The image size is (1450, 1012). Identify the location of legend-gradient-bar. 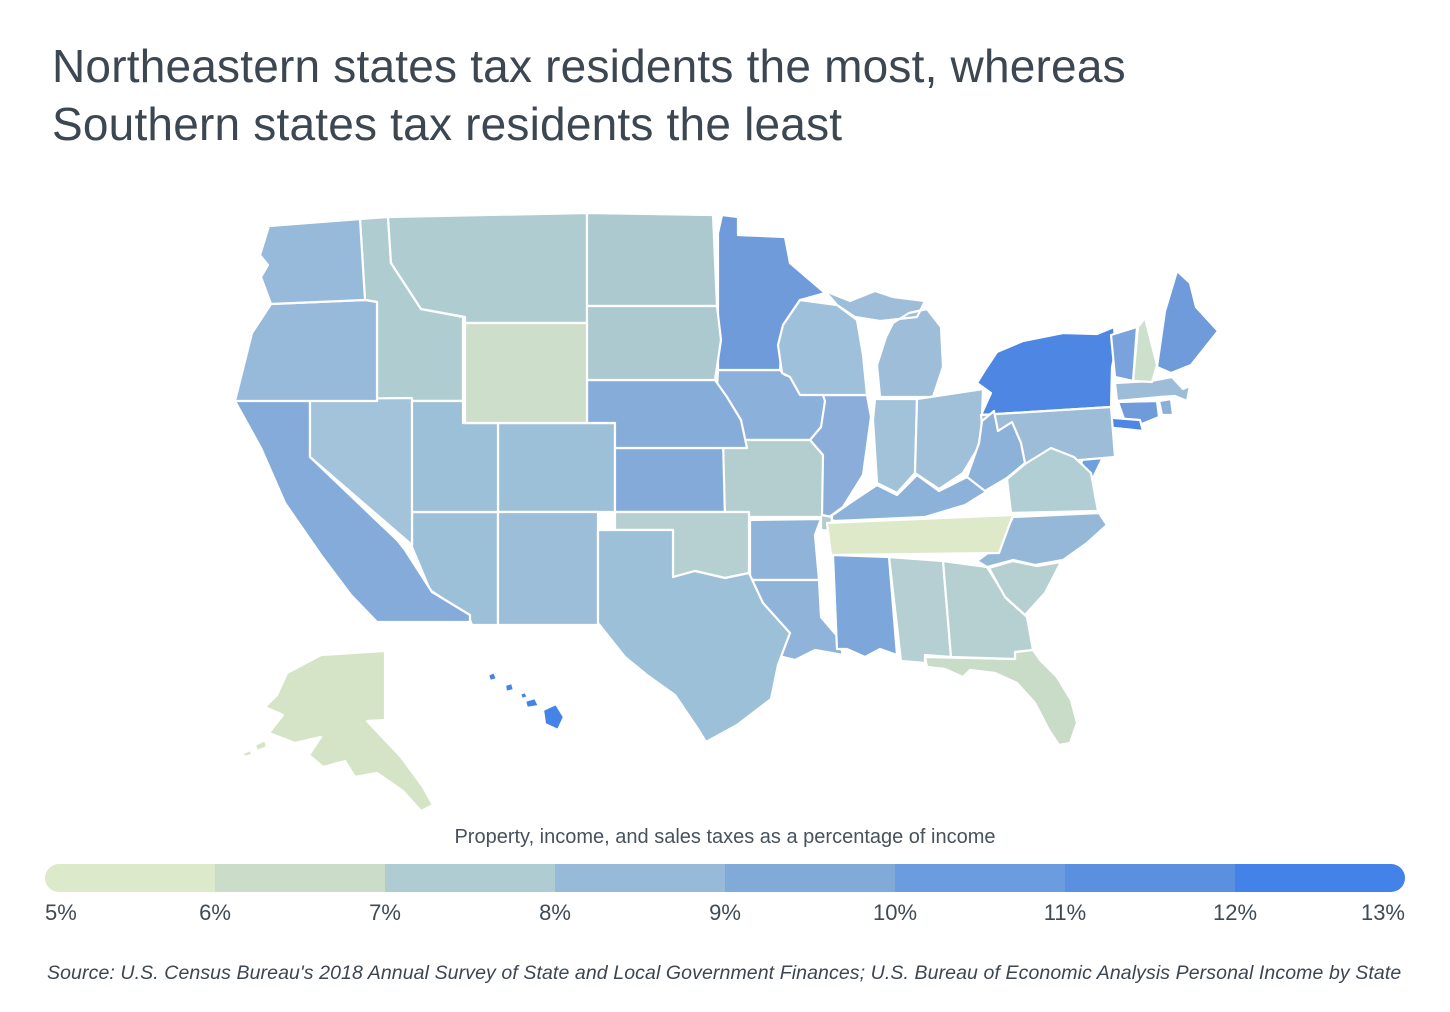
(725, 878).